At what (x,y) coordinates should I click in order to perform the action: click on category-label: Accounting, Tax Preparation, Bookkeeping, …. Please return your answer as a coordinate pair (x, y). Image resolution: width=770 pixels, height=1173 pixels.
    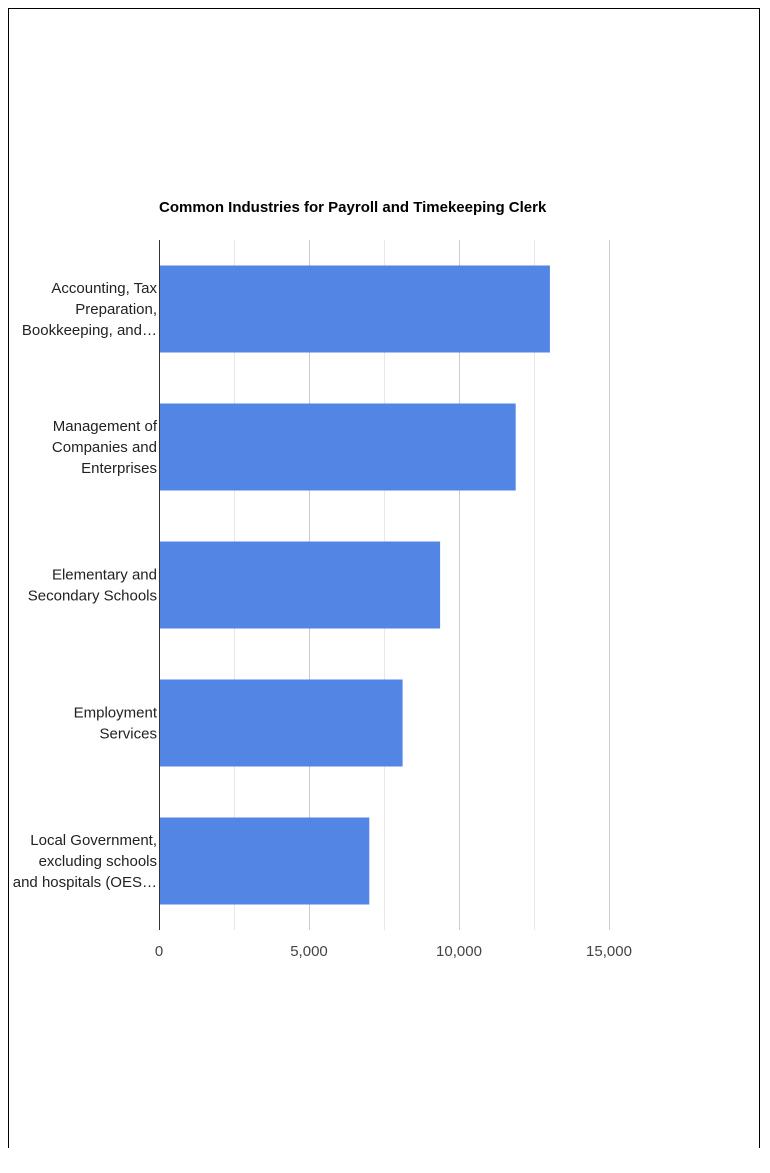
    Looking at the image, I should click on (90, 309).